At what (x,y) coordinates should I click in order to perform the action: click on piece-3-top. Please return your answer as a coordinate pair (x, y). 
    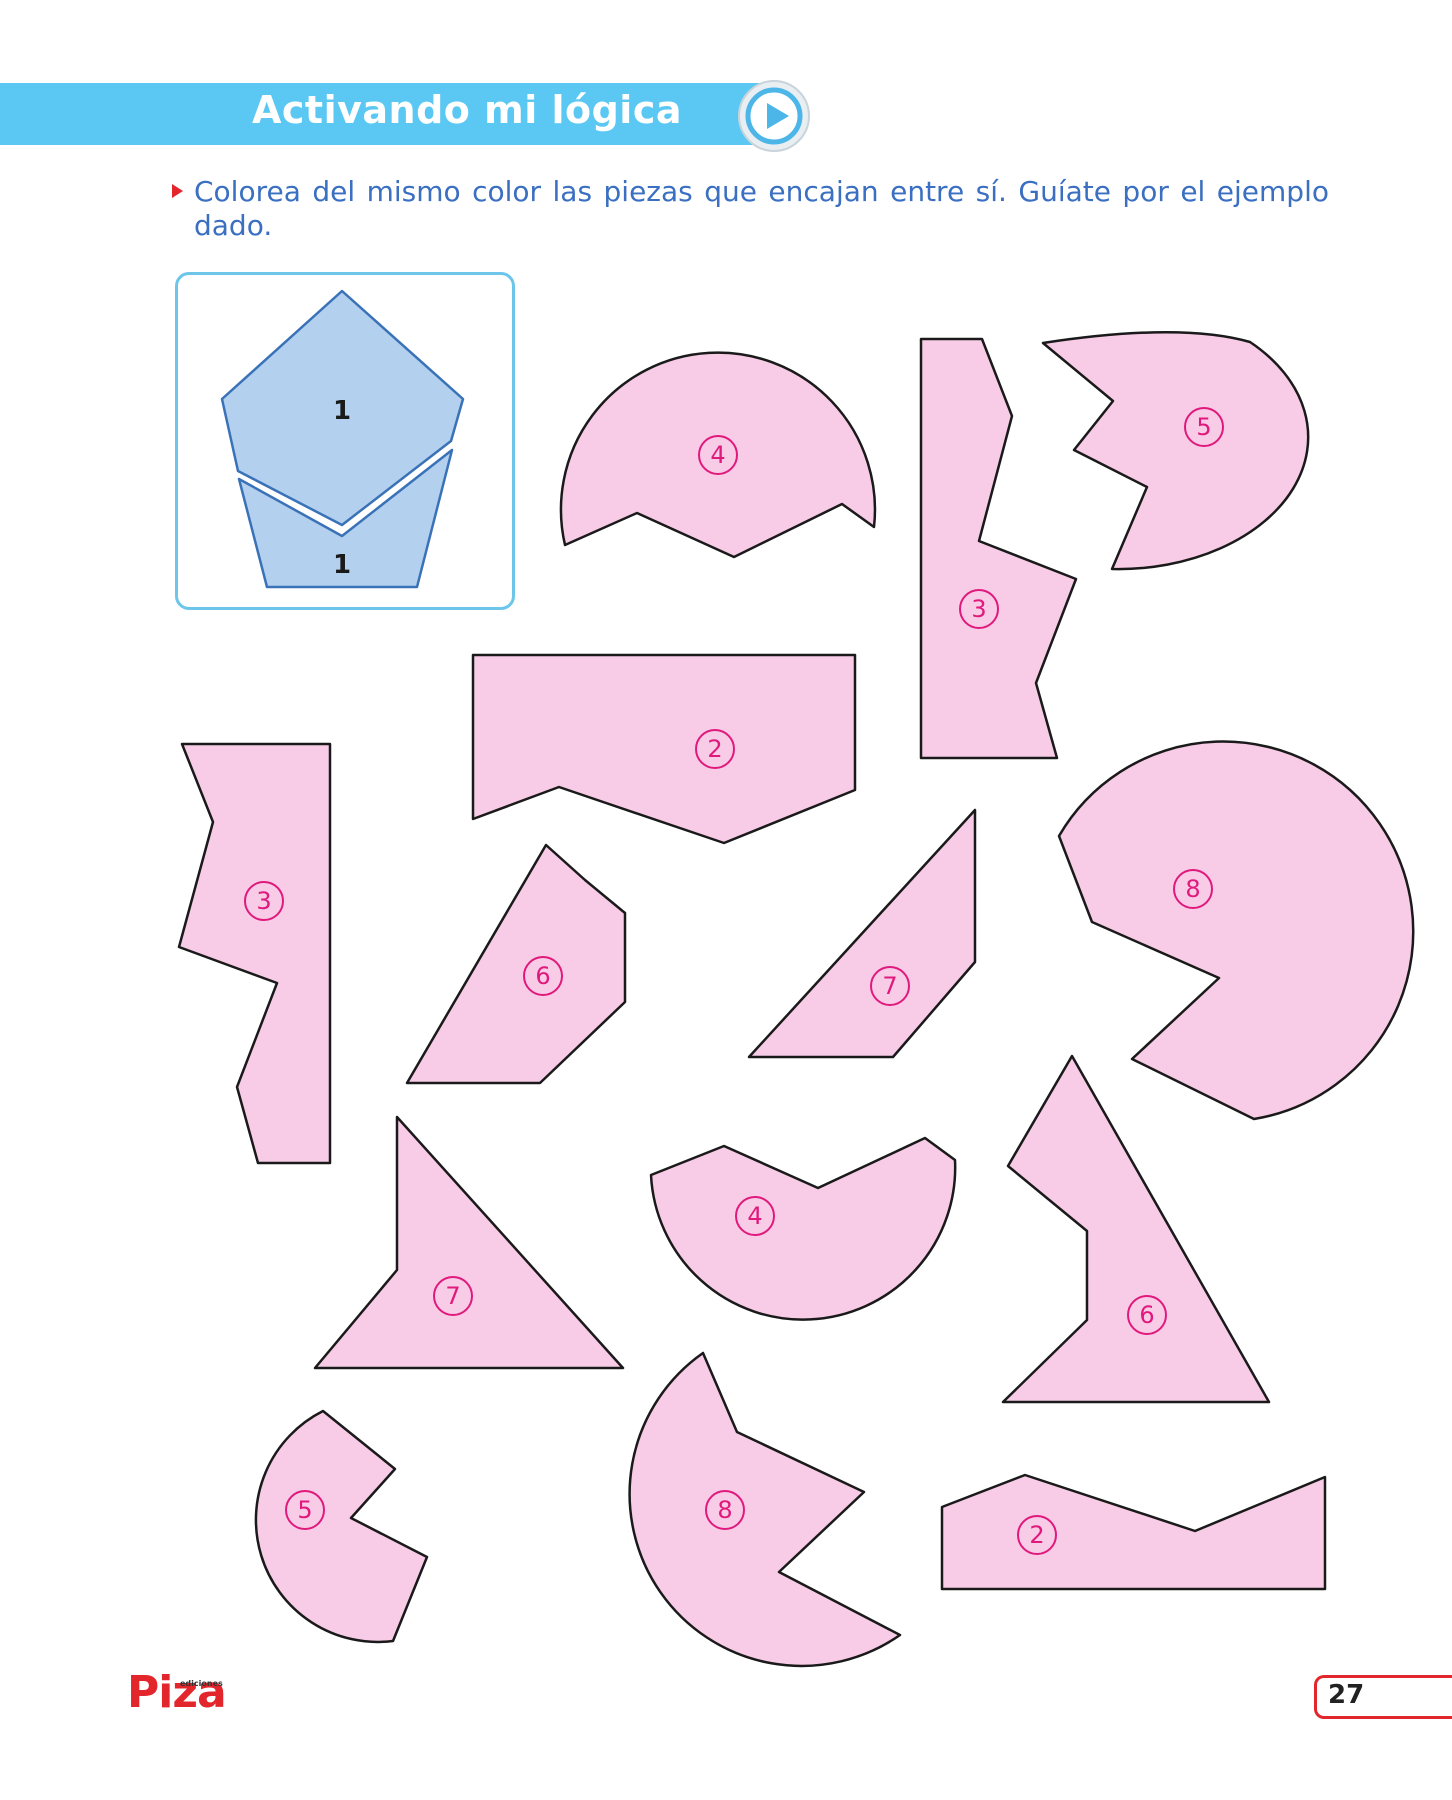
    Looking at the image, I should click on (998, 548).